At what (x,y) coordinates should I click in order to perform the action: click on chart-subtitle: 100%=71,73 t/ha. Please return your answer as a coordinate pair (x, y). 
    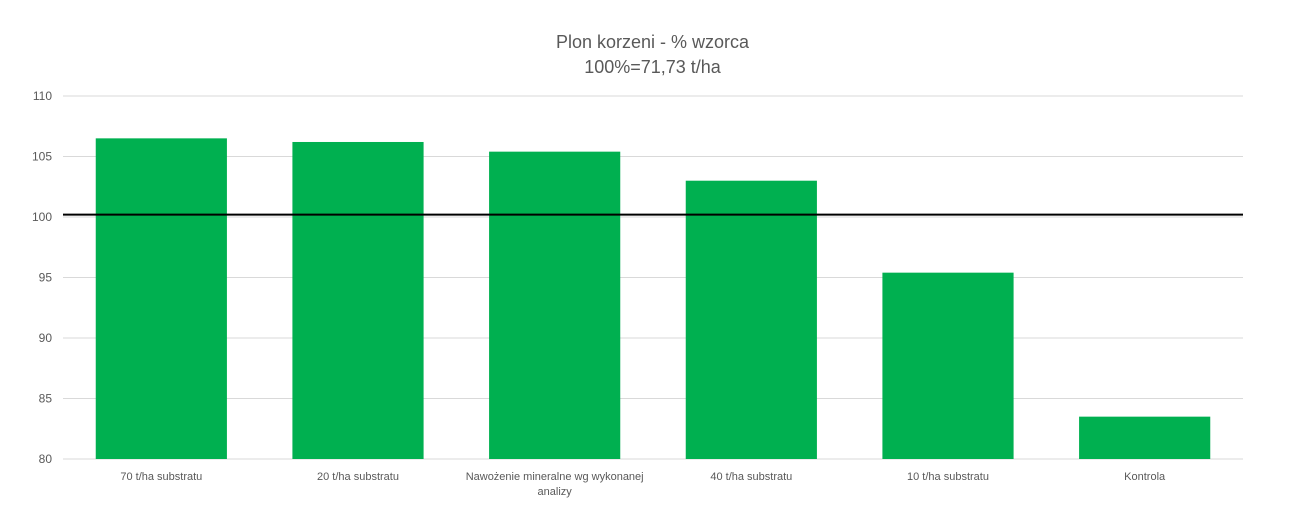
    Looking at the image, I should click on (652, 67).